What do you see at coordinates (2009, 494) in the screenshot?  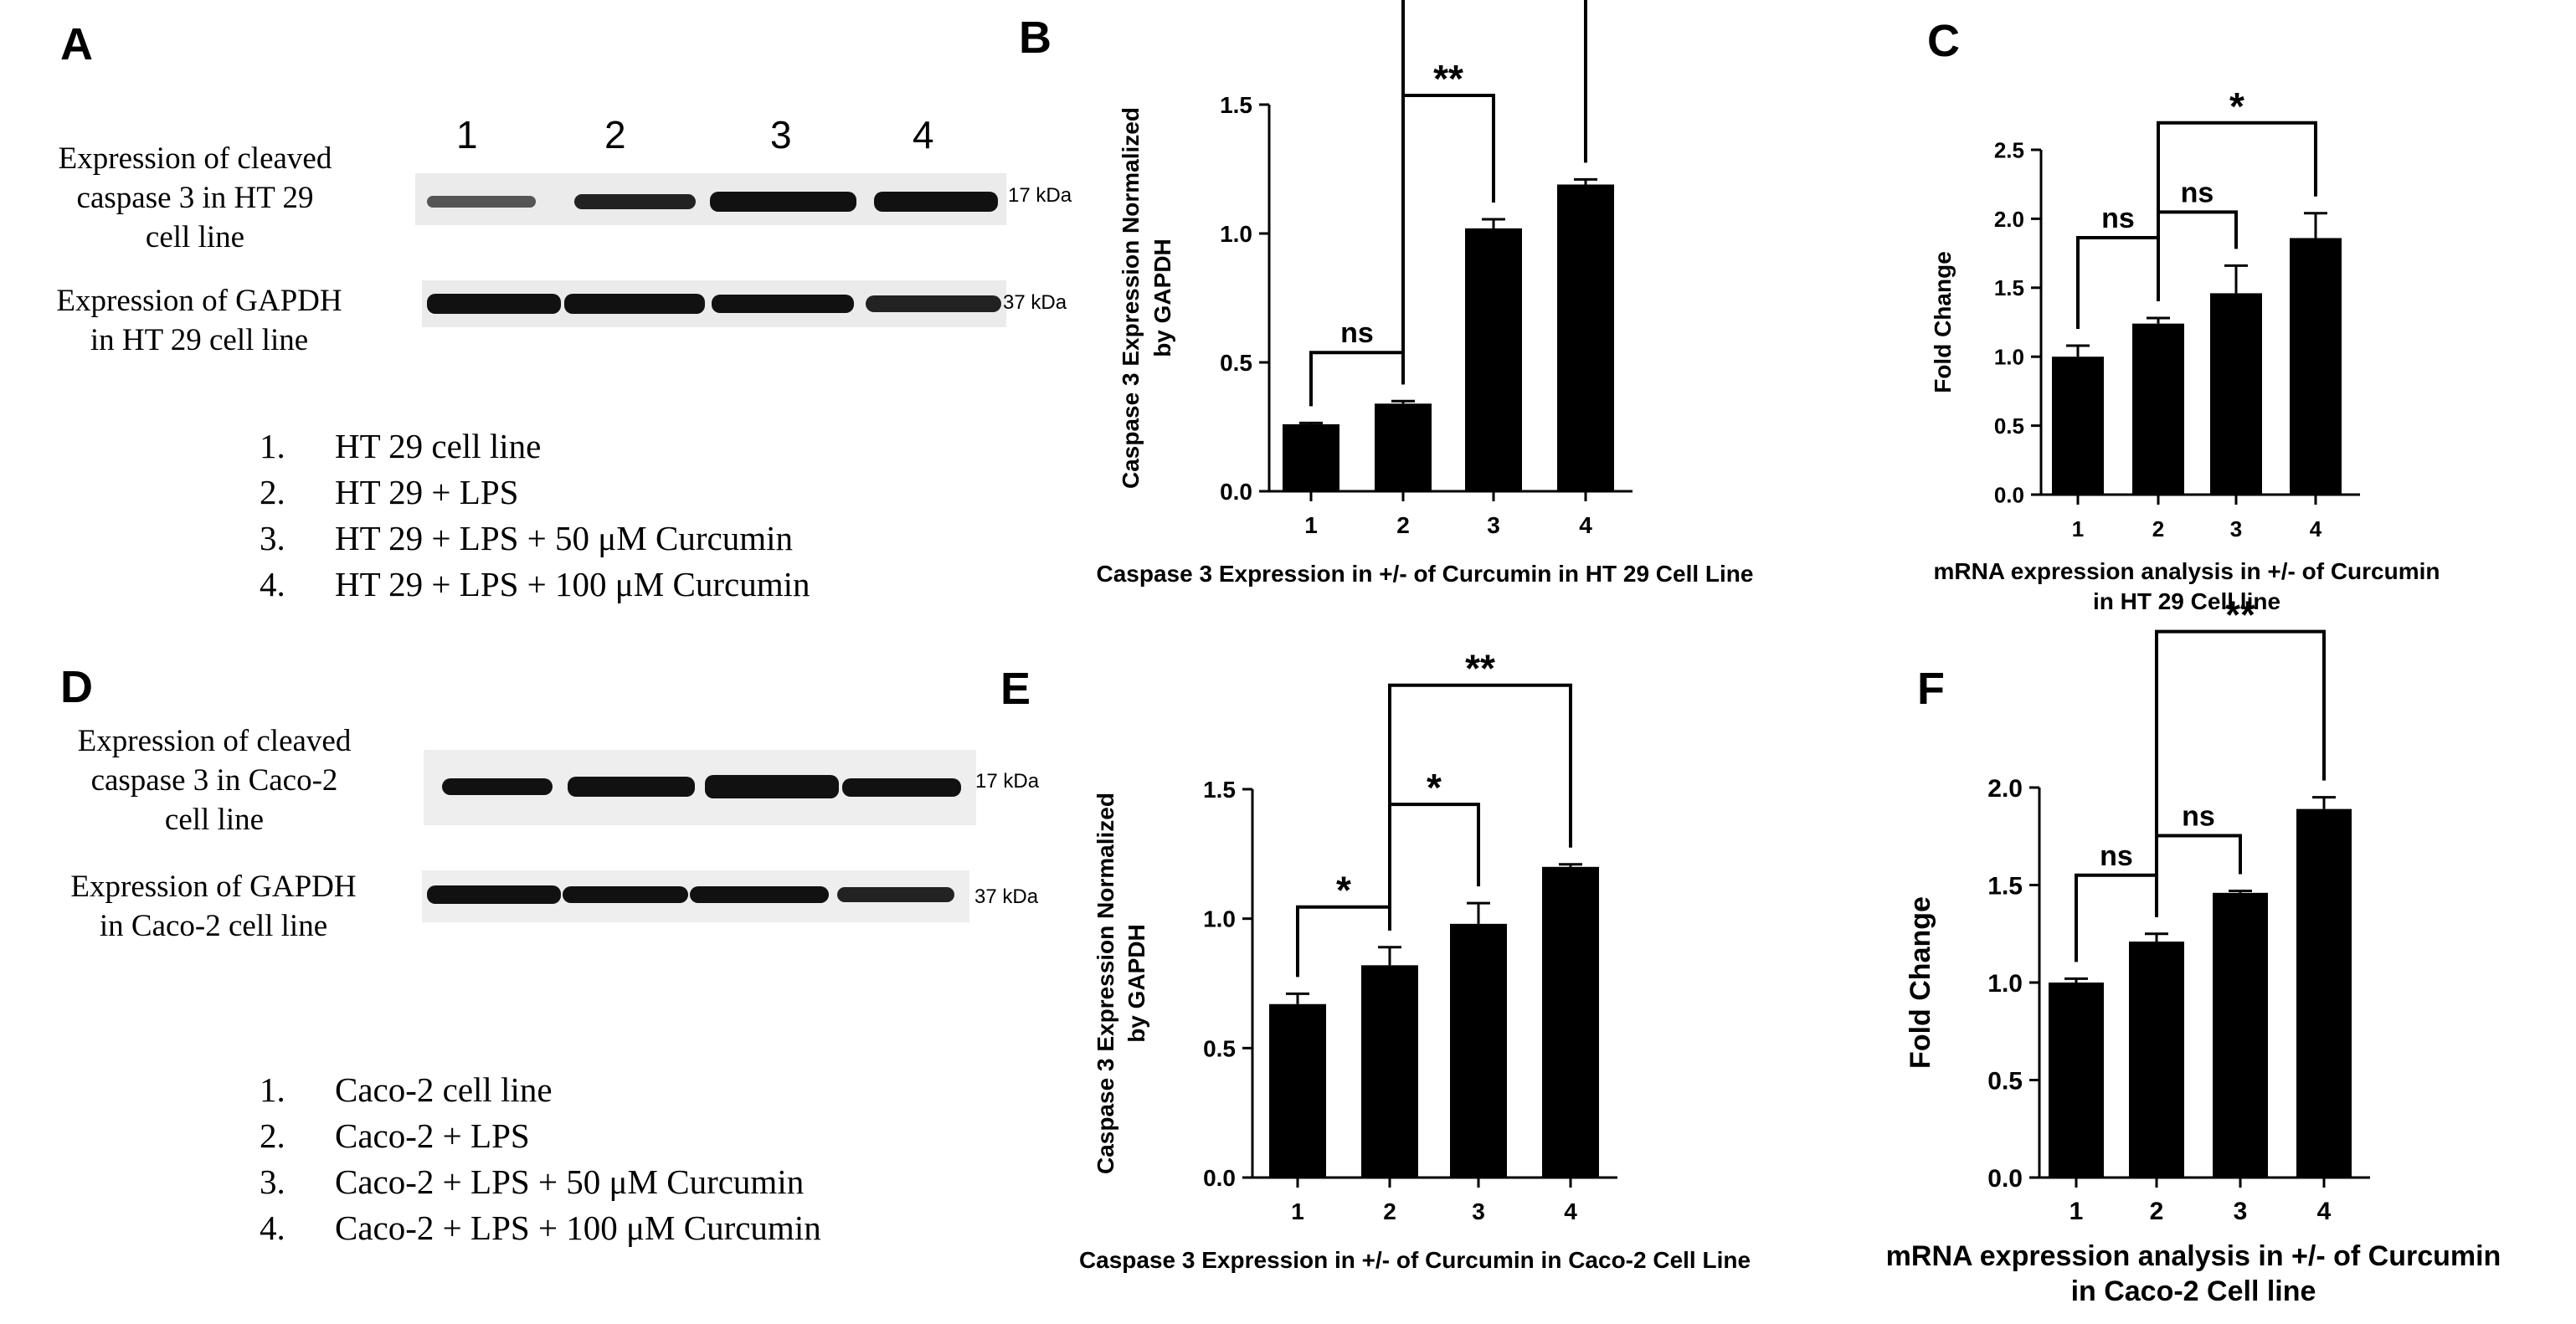 I see `chart-c-y-tick-label: 0.0` at bounding box center [2009, 494].